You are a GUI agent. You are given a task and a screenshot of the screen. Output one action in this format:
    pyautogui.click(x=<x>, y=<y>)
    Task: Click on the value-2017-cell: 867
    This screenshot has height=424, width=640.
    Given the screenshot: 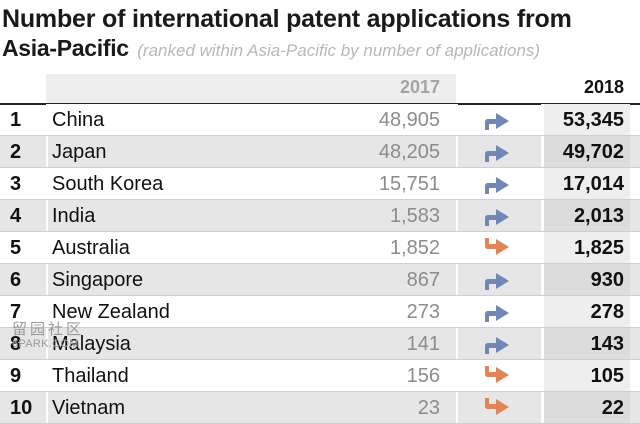 What is the action you would take?
    pyautogui.click(x=423, y=280)
    